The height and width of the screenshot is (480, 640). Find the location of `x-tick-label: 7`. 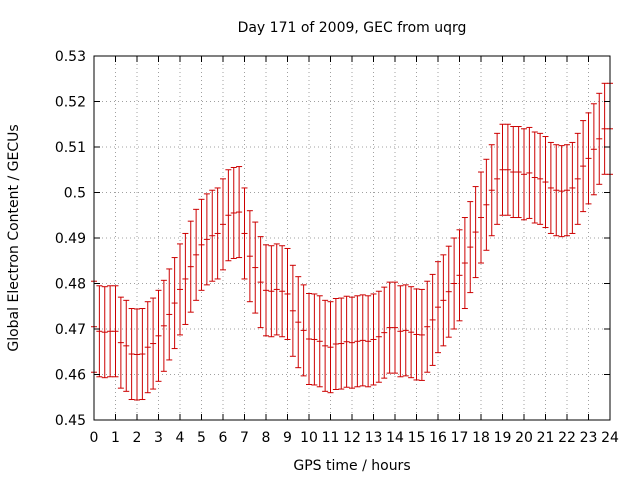

x-tick-label: 7 is located at coordinates (244, 438).